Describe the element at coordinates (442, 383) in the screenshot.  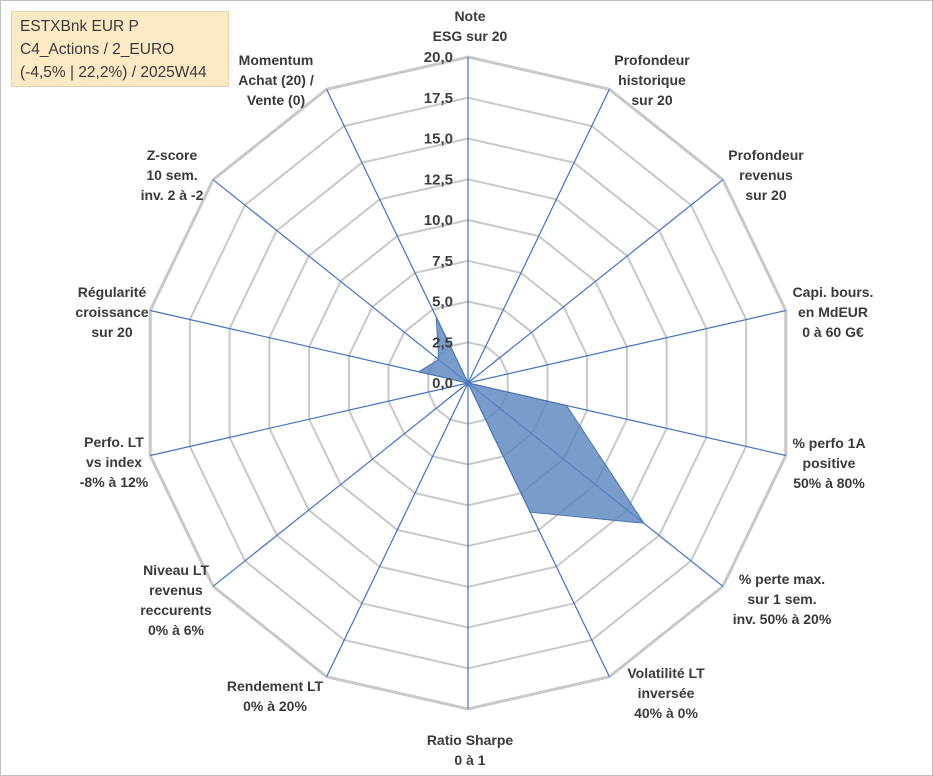
I see `tick-label: 0,0` at that location.